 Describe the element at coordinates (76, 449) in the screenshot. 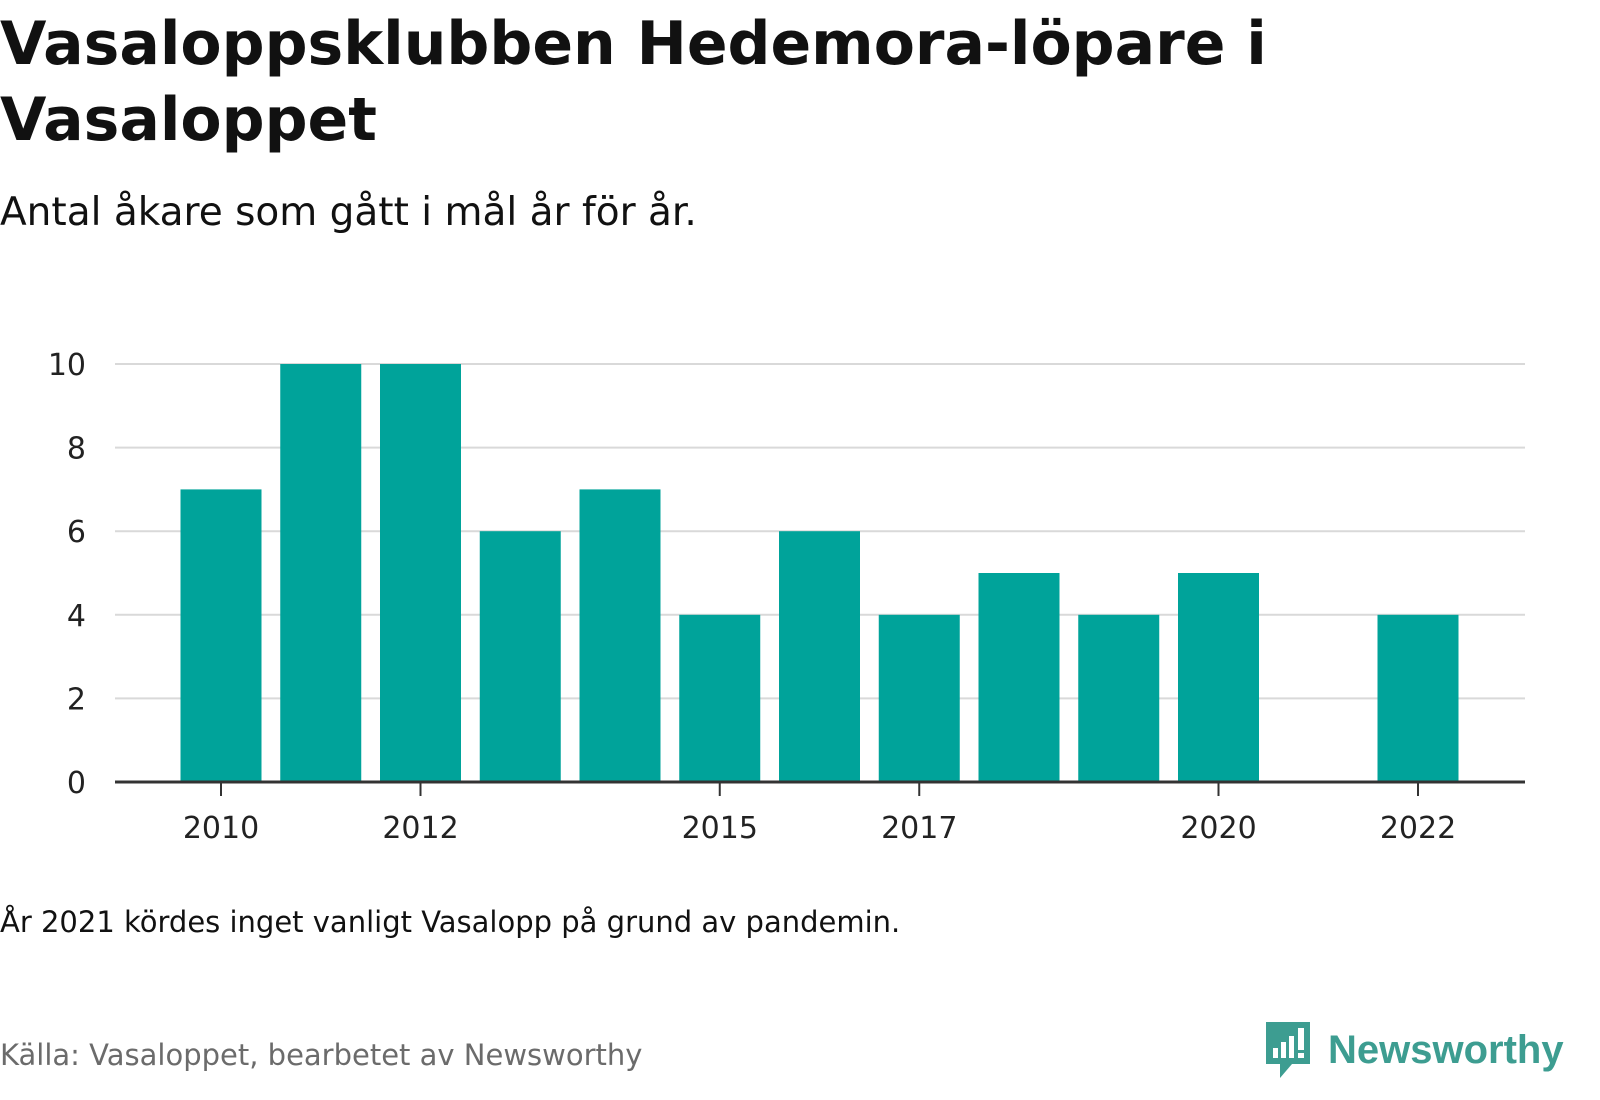

I see `y-tick-label: 8` at that location.